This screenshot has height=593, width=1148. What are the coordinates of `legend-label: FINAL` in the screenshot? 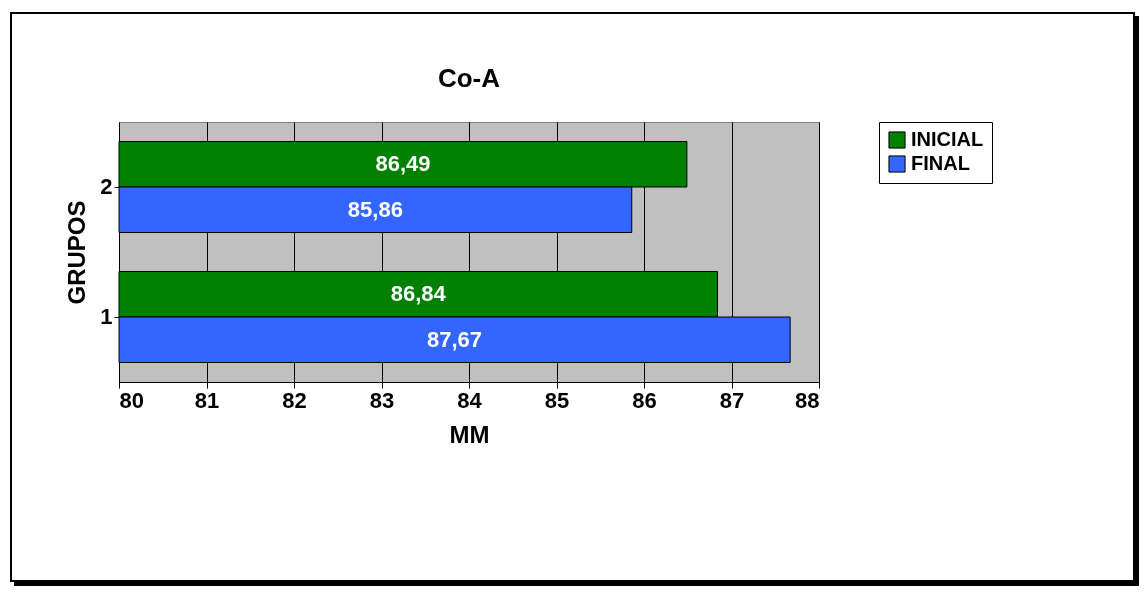 It's located at (940, 163).